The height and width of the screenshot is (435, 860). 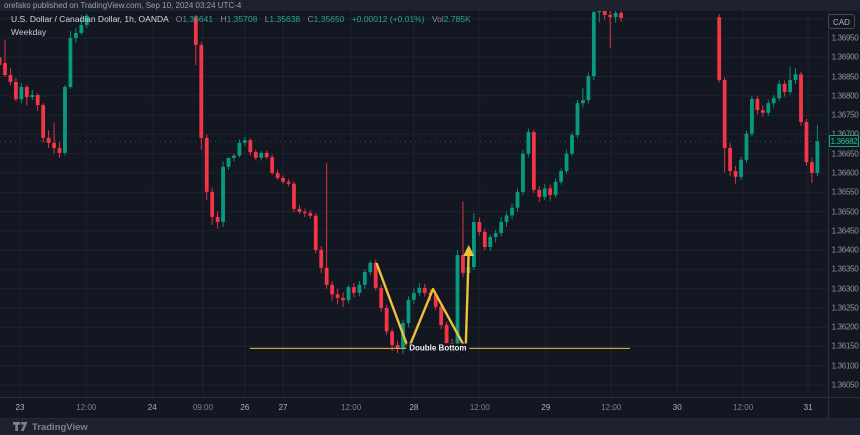 What do you see at coordinates (422, 300) in the screenshot?
I see `double-bottom-zigzag` at bounding box center [422, 300].